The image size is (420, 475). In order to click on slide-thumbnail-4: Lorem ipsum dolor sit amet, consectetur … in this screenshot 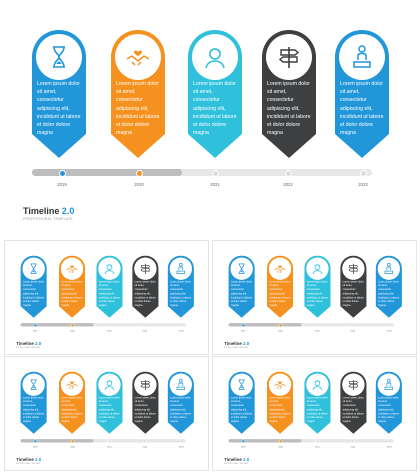, I will do `click(314, 413)`.